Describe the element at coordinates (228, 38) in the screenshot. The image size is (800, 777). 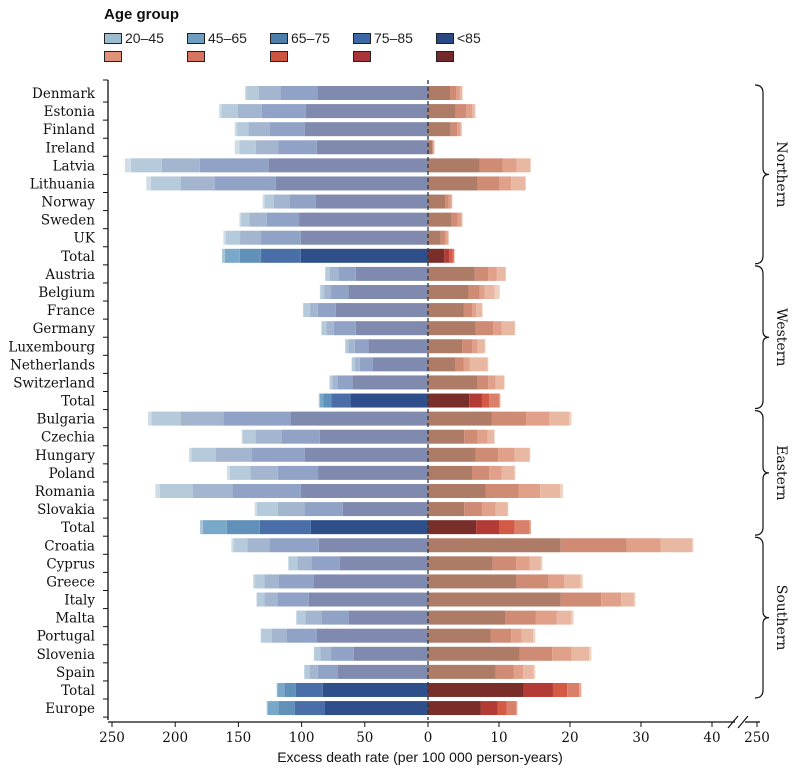
I see `legend-item: 45–65` at that location.